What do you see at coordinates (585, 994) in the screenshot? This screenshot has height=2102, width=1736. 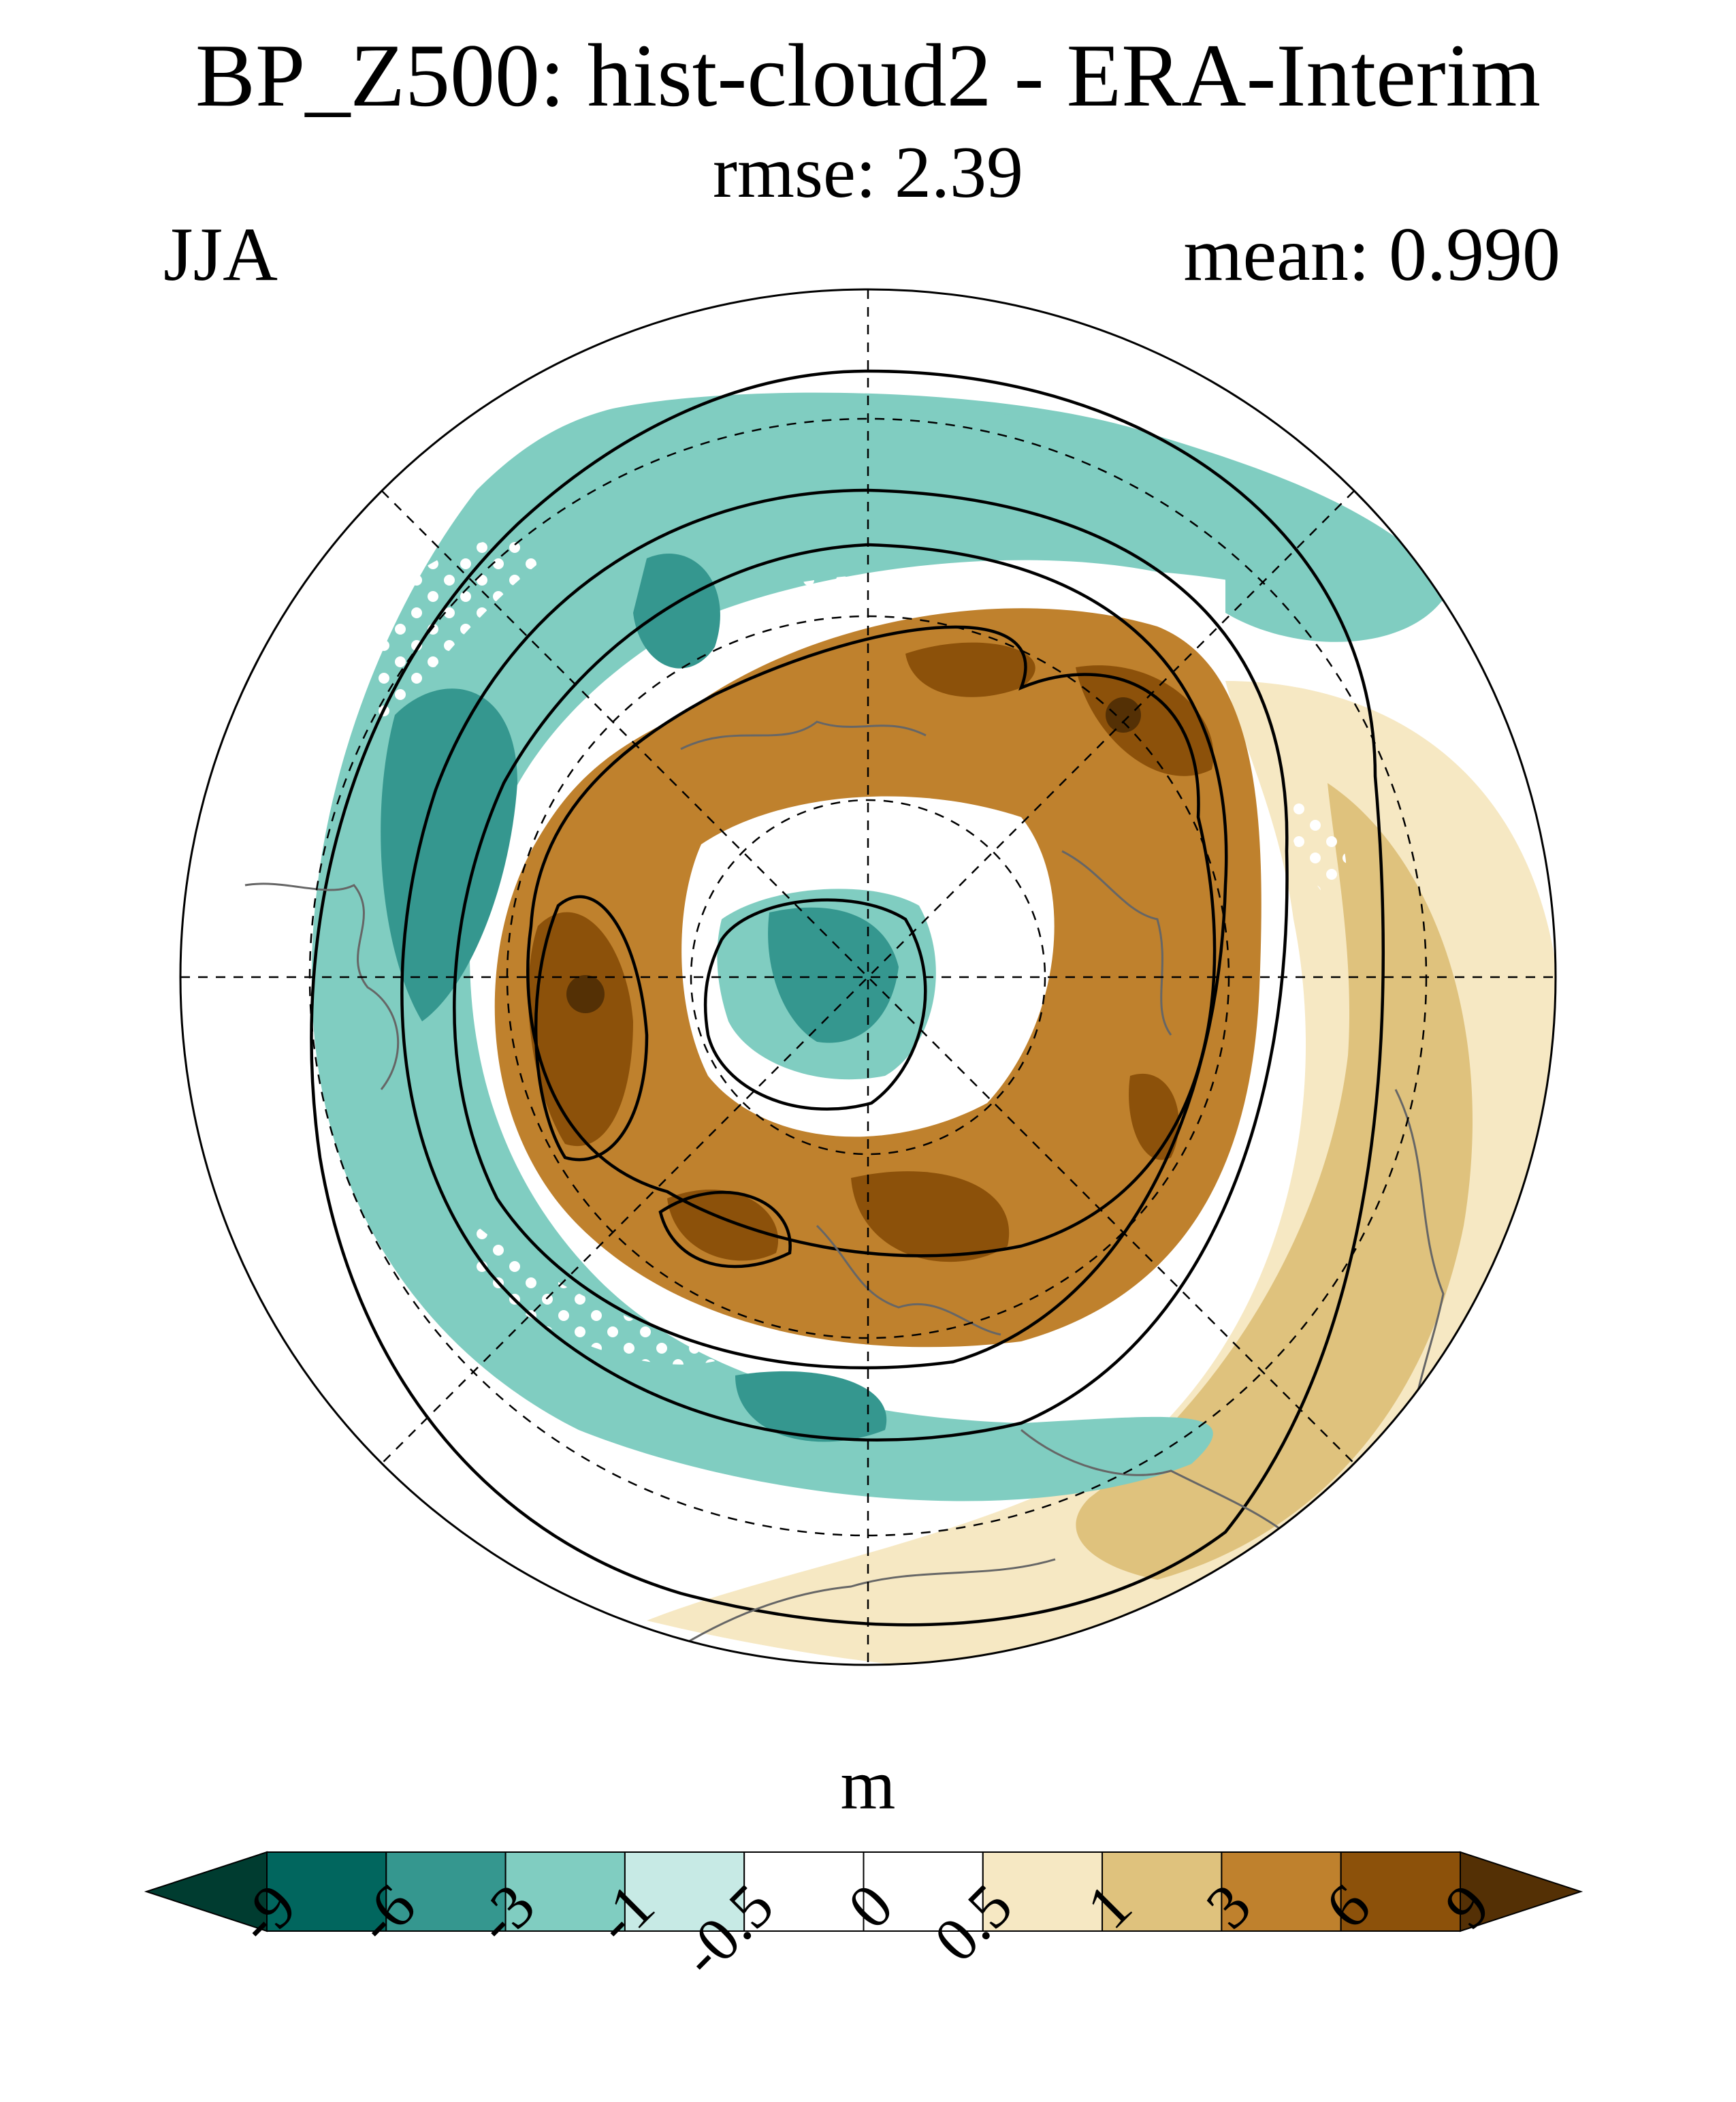 I see `brown-peak-west` at bounding box center [585, 994].